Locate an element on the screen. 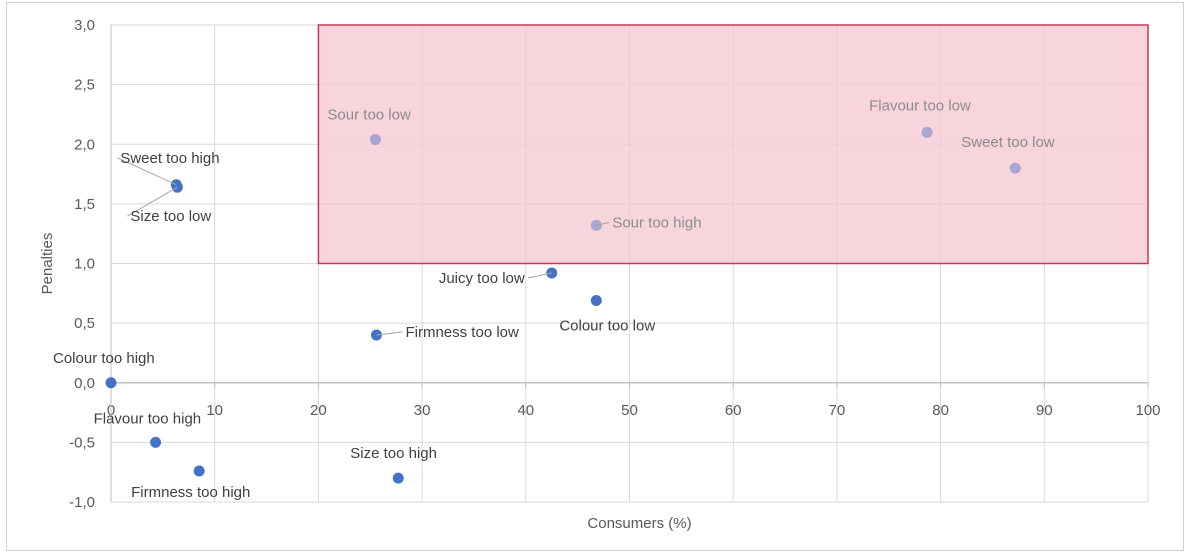 This screenshot has height=555, width=1191. point-label: Size too high is located at coordinates (393, 453).